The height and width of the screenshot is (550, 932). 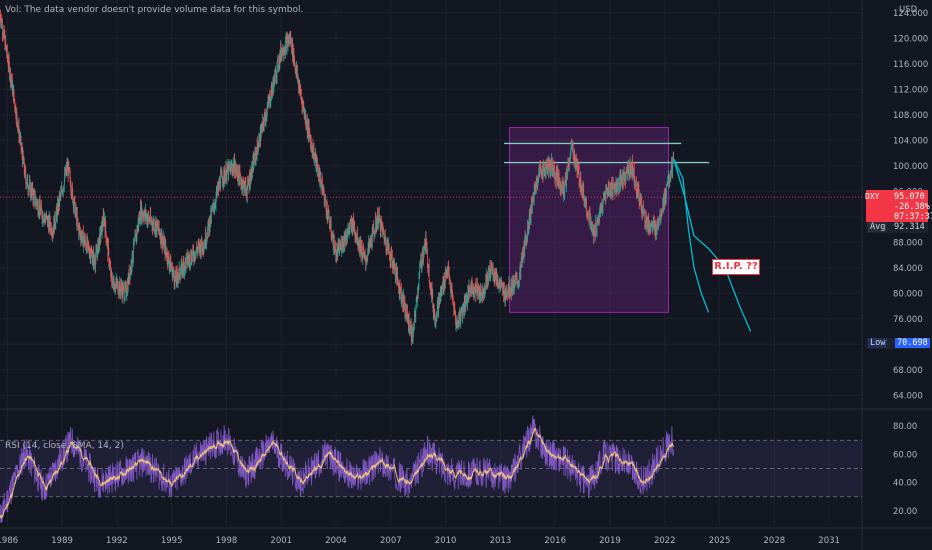 What do you see at coordinates (908, 396) in the screenshot?
I see `price-tick-label: 64.000` at bounding box center [908, 396].